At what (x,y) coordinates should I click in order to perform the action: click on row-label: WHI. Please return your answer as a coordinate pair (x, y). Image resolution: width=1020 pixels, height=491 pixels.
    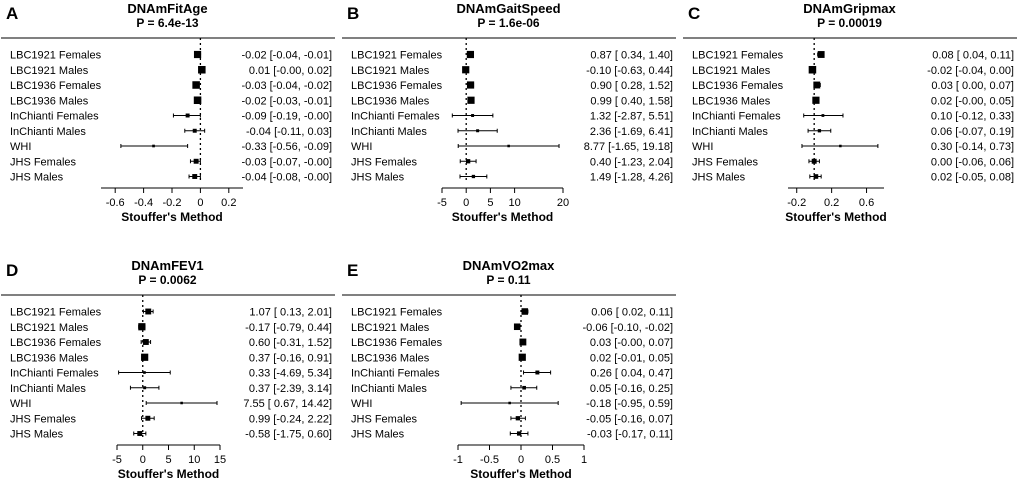
    Looking at the image, I should click on (20, 147).